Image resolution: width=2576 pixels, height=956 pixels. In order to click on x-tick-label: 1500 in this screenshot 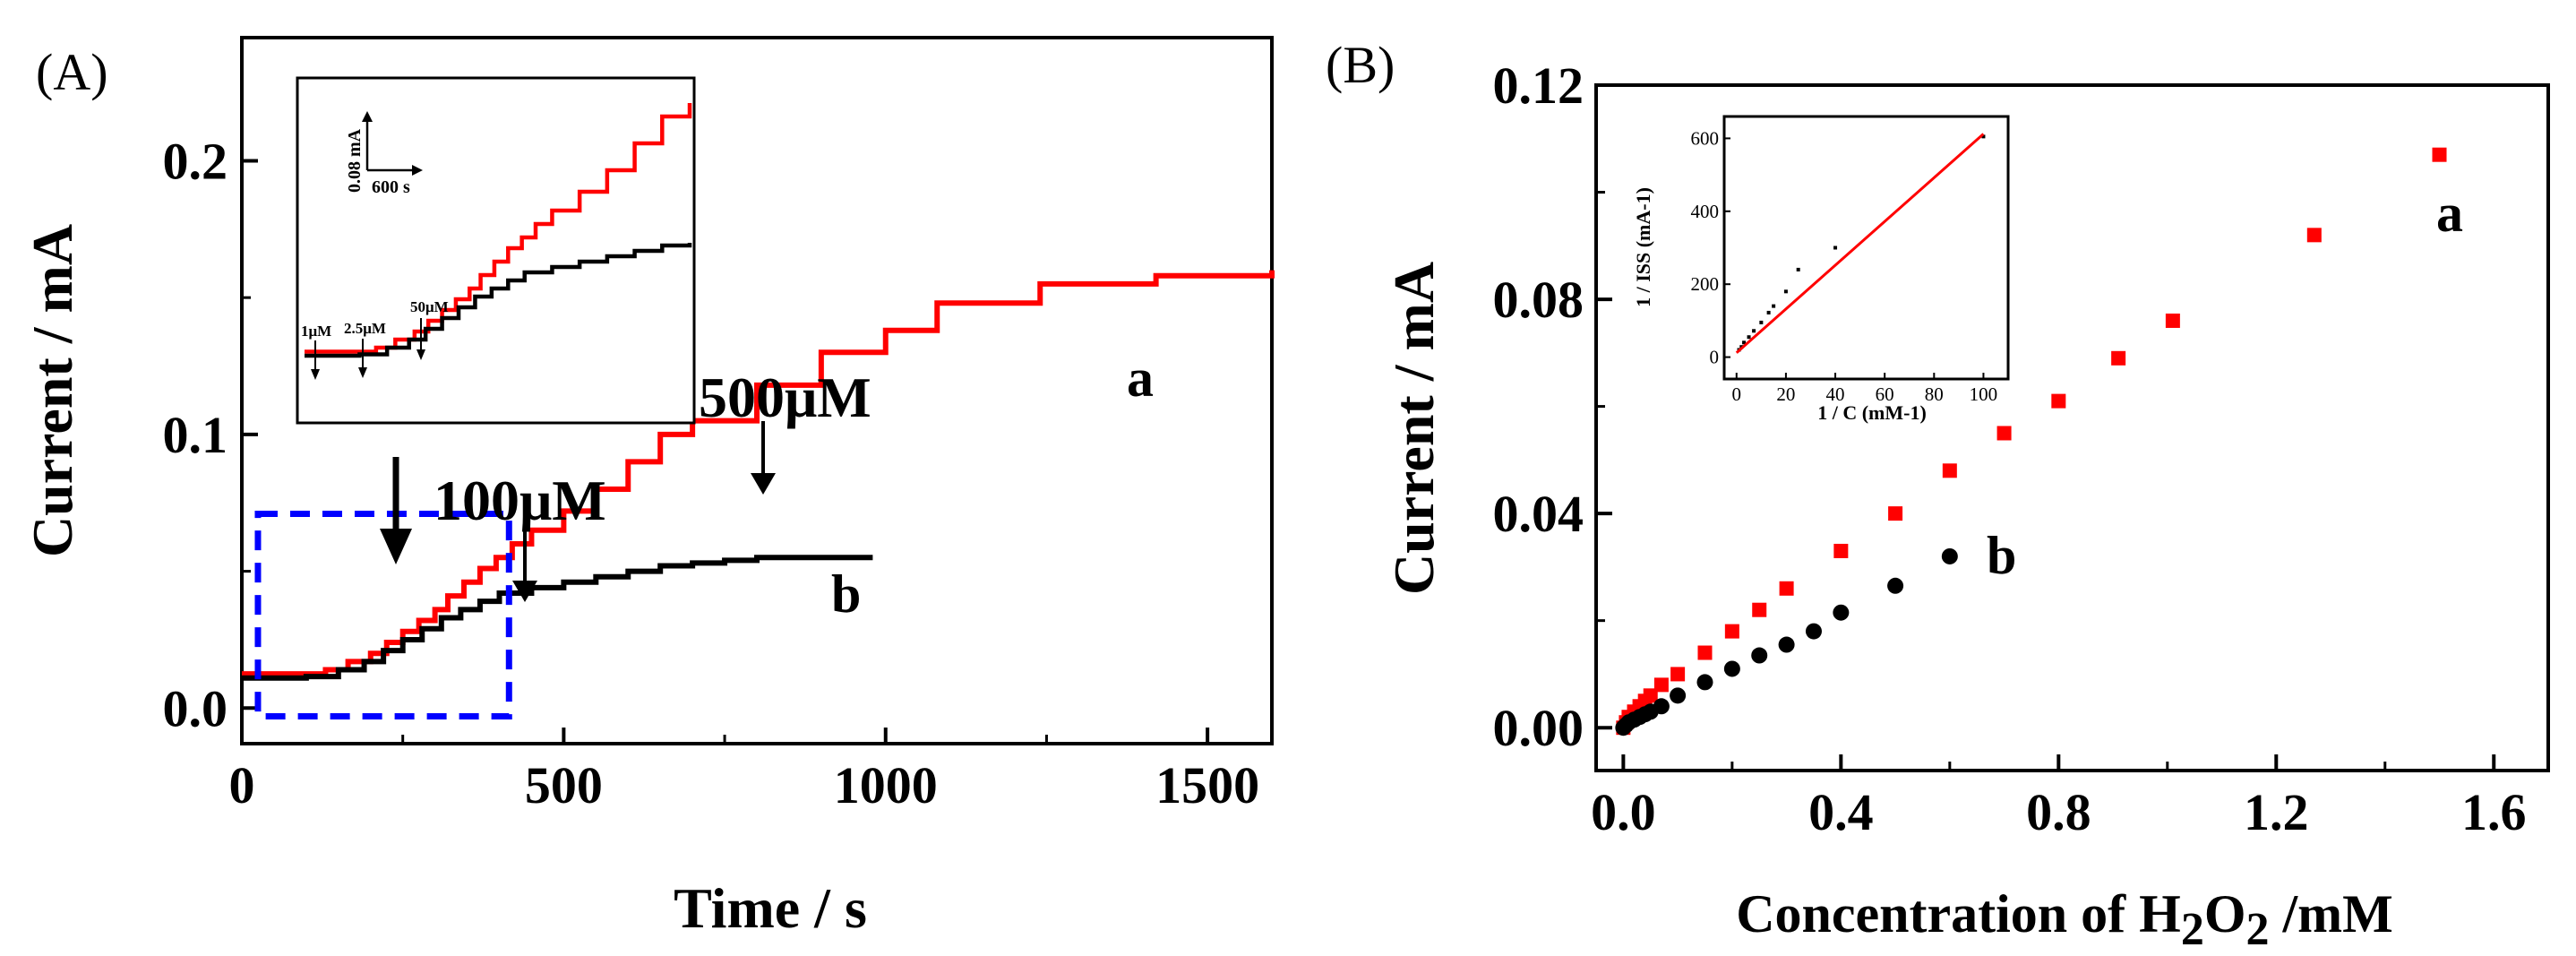, I will do `click(1207, 785)`.